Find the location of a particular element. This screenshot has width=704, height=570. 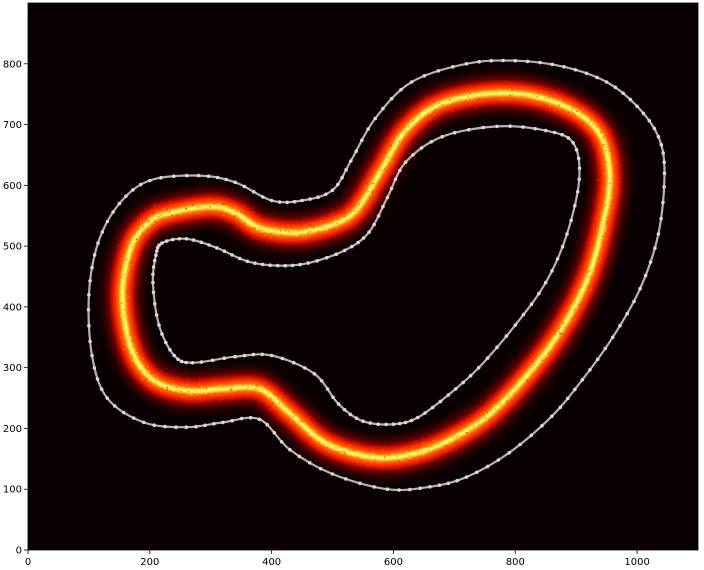

y-tick-label: 100 is located at coordinates (12, 490).